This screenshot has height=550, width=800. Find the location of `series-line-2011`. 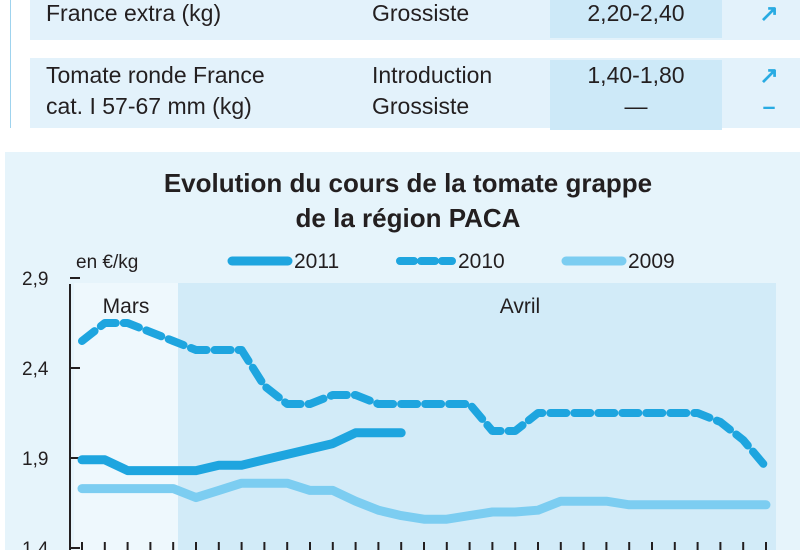

series-line-2011 is located at coordinates (241, 452).